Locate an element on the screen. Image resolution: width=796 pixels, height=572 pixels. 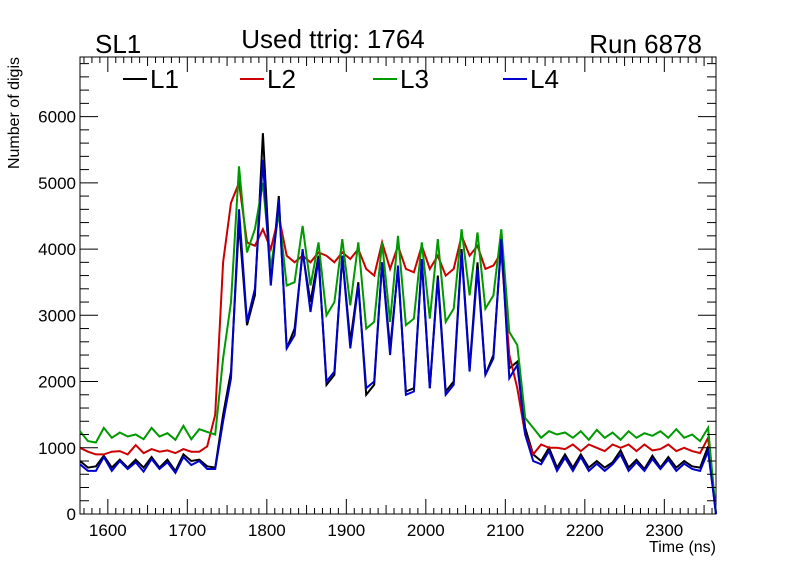
legend-item: L3 is located at coordinates (401, 79).